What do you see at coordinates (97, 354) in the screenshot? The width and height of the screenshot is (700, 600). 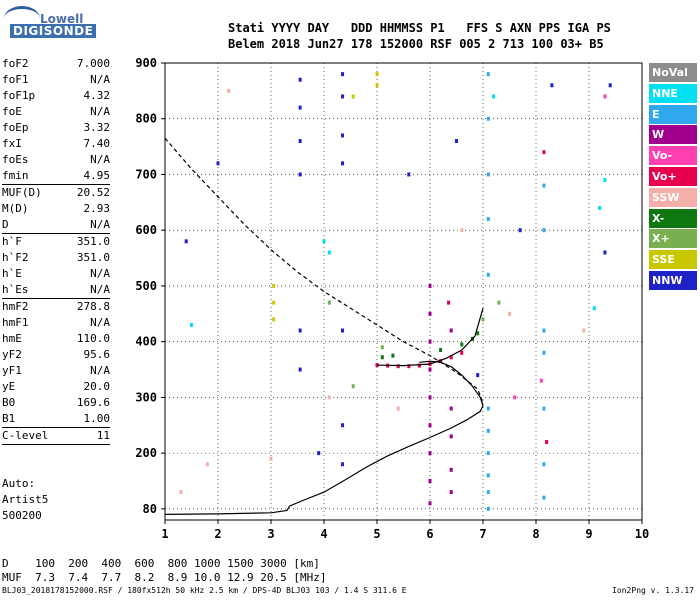 I see `param-value: 95.6` at bounding box center [97, 354].